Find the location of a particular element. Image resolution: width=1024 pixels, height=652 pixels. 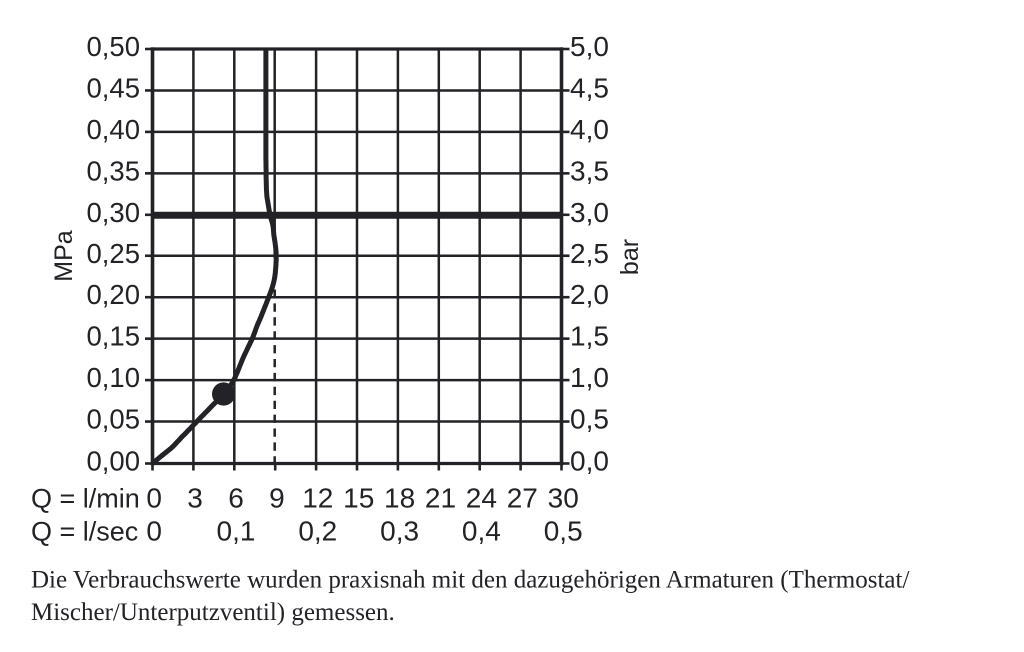

svg-text:Mischer/Unterputzventil) gemes: Mischer/Unterputzventil) gemessen. is located at coordinates (213, 612).